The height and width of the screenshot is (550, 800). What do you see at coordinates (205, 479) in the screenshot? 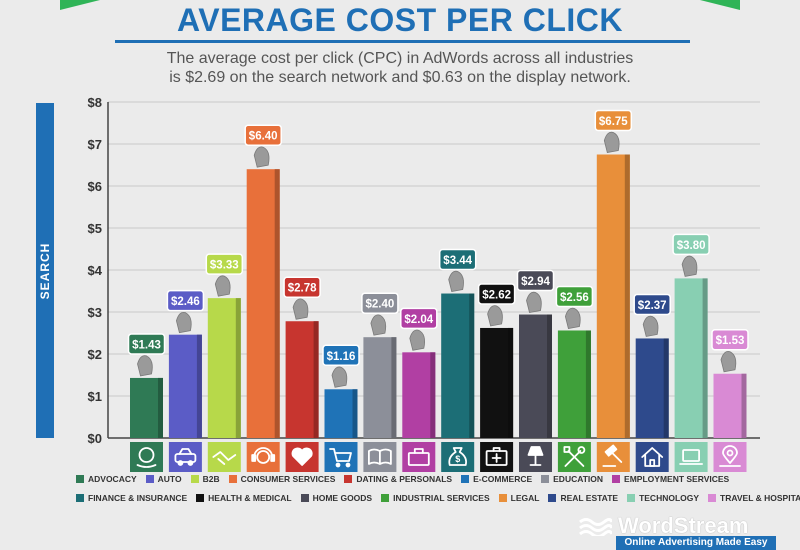
I see `legend-item: B2B` at bounding box center [205, 479].